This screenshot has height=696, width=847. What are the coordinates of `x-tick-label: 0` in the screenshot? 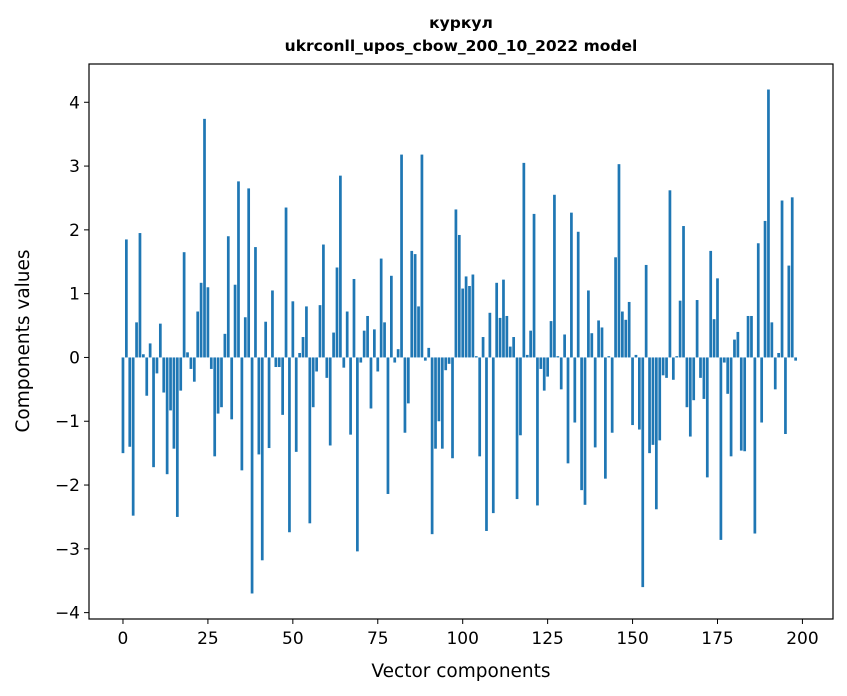 It's located at (123, 639).